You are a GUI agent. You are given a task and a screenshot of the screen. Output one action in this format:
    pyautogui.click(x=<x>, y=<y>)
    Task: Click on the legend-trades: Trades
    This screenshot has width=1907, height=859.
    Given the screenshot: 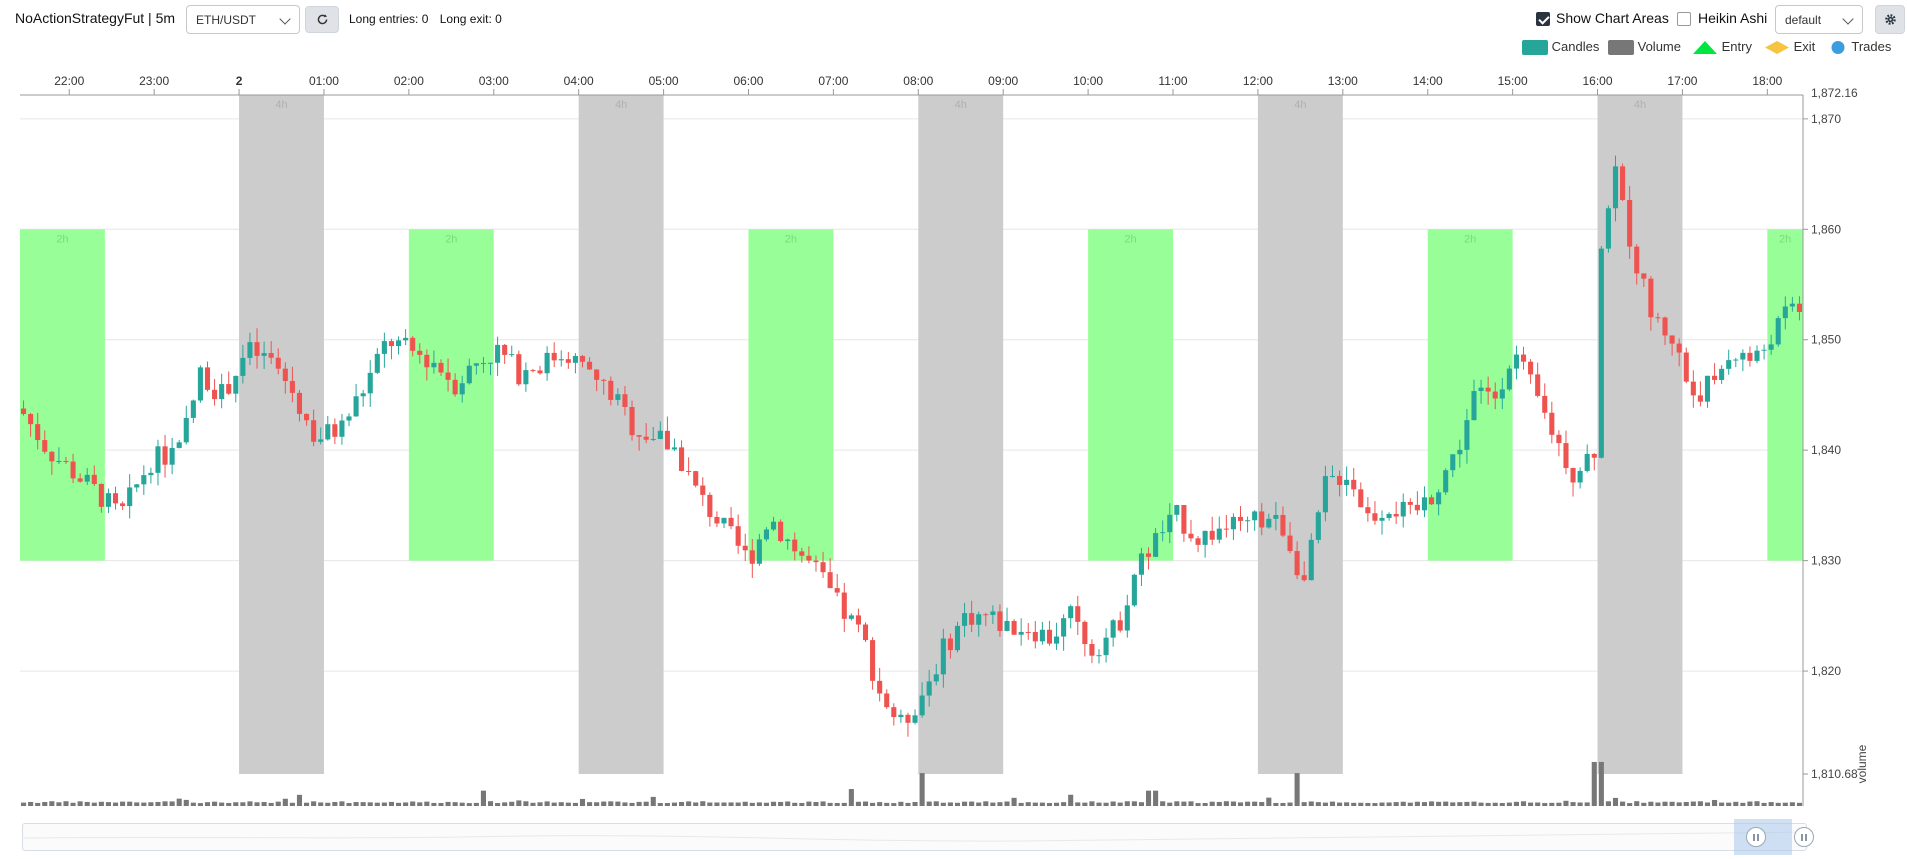 What is the action you would take?
    pyautogui.click(x=1859, y=47)
    